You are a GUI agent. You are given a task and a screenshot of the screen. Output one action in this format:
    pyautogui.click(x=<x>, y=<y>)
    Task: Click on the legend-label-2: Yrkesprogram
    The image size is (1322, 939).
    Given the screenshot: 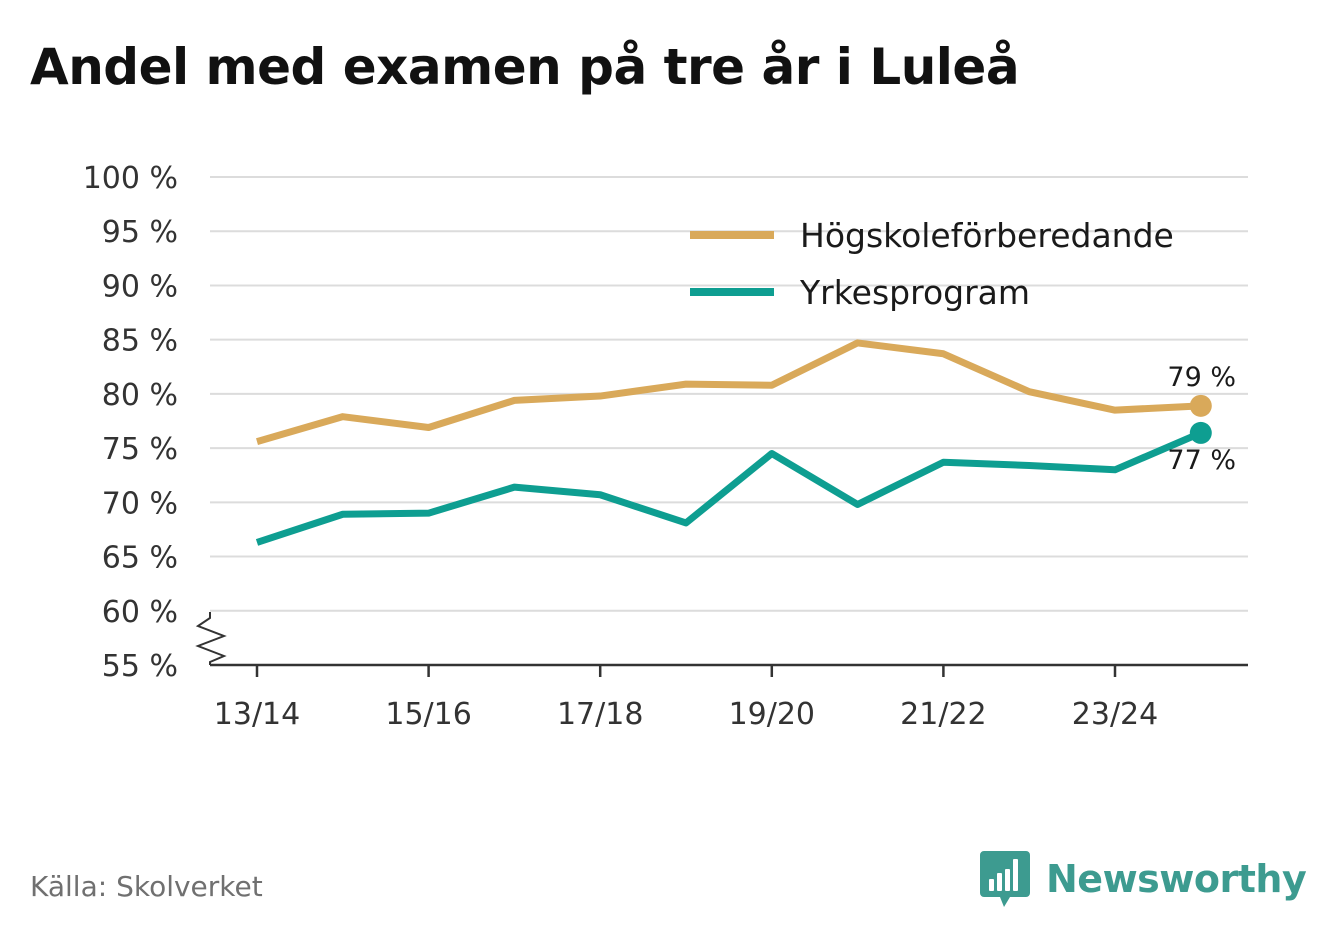 What is the action you would take?
    pyautogui.click(x=914, y=292)
    